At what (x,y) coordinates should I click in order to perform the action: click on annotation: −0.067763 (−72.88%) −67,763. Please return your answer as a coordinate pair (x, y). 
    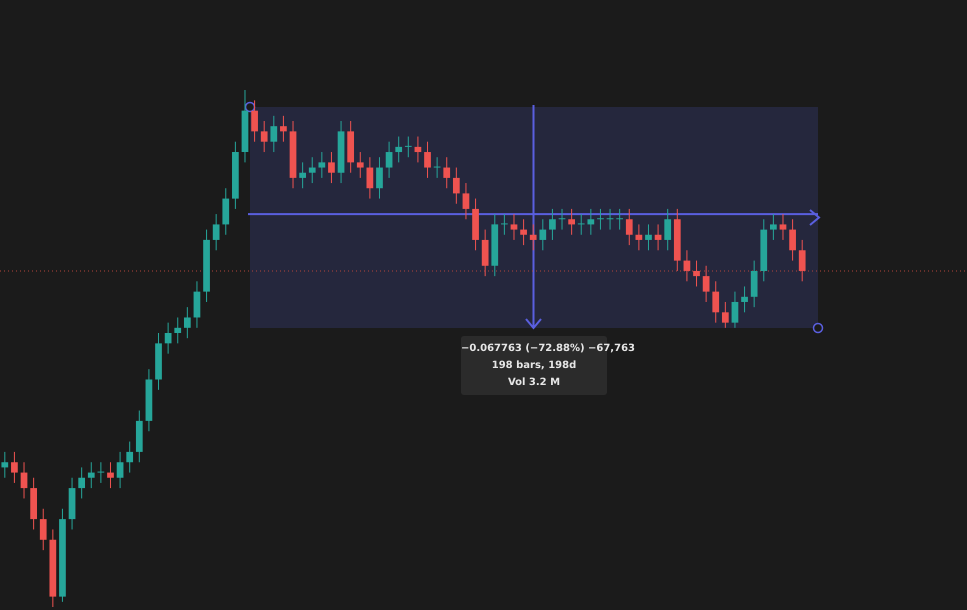
    Looking at the image, I should click on (548, 349).